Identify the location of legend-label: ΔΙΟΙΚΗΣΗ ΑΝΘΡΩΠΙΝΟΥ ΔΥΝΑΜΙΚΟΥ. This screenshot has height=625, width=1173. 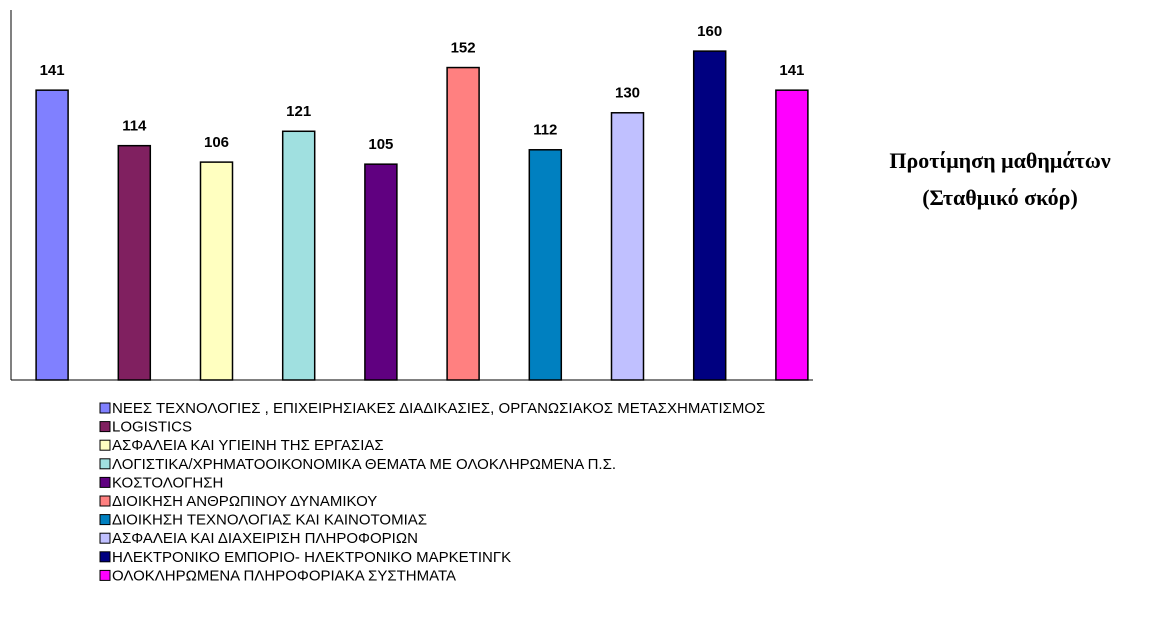
(244, 501).